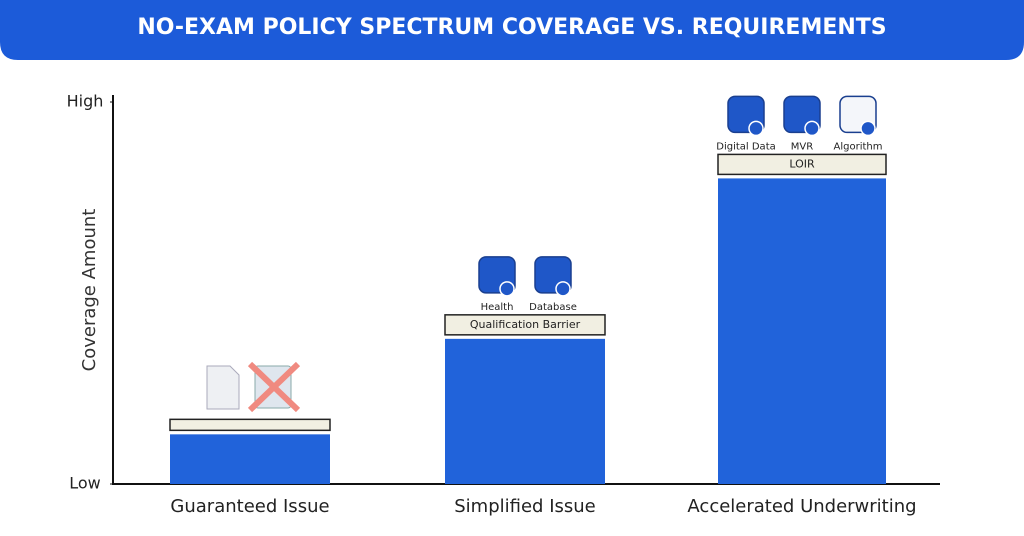 The height and width of the screenshot is (536, 1024). What do you see at coordinates (553, 307) in the screenshot?
I see `icon-label: Database` at bounding box center [553, 307].